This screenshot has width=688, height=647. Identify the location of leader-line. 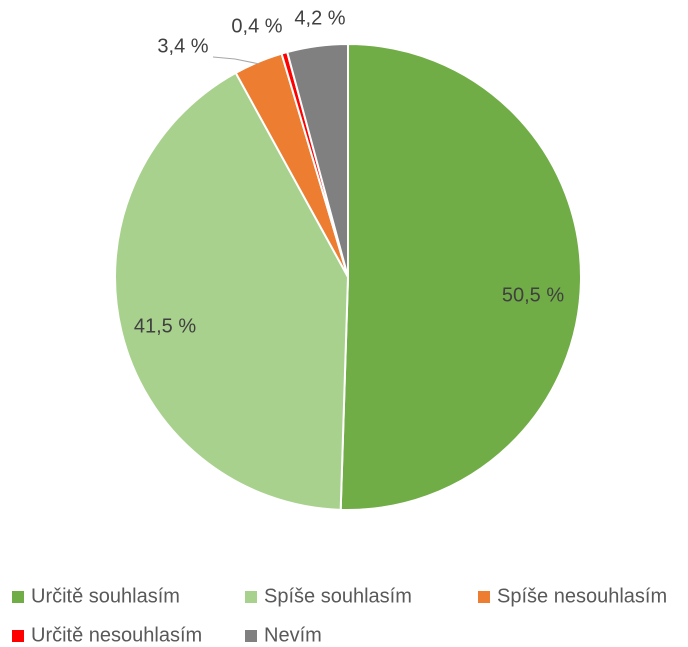
(236, 60).